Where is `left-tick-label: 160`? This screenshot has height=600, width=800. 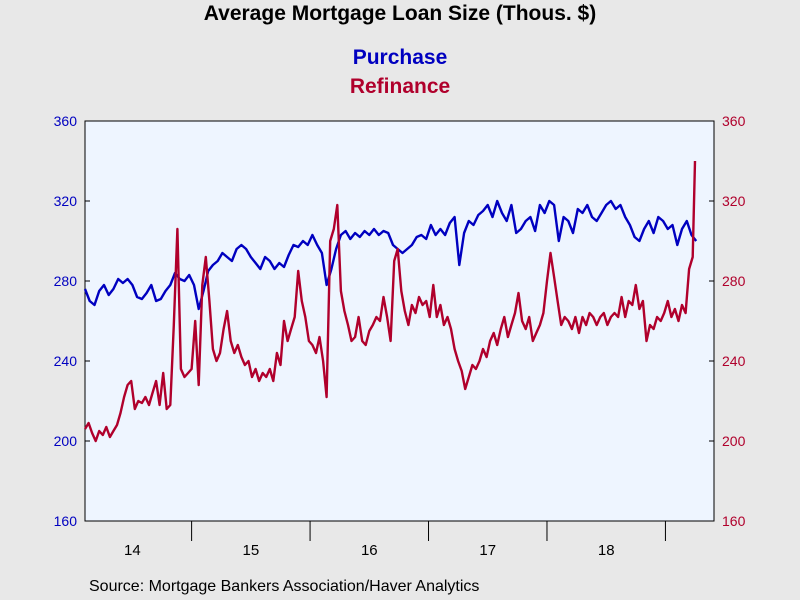 left-tick-label: 160 is located at coordinates (66, 521).